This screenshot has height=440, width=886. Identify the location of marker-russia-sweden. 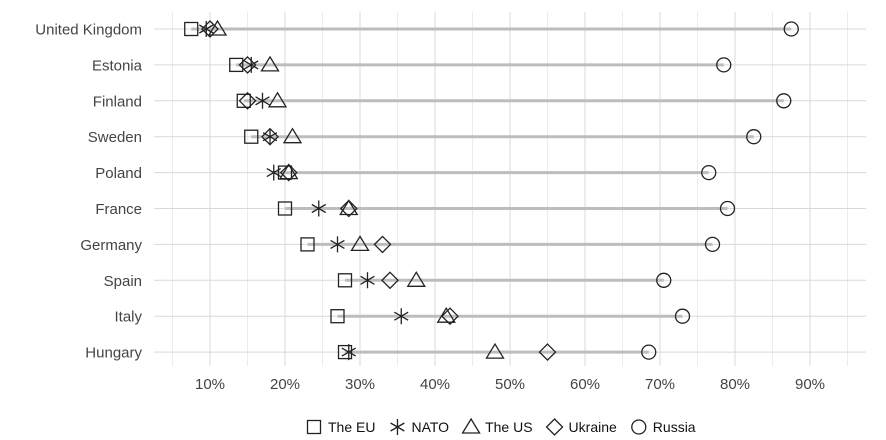
(754, 137).